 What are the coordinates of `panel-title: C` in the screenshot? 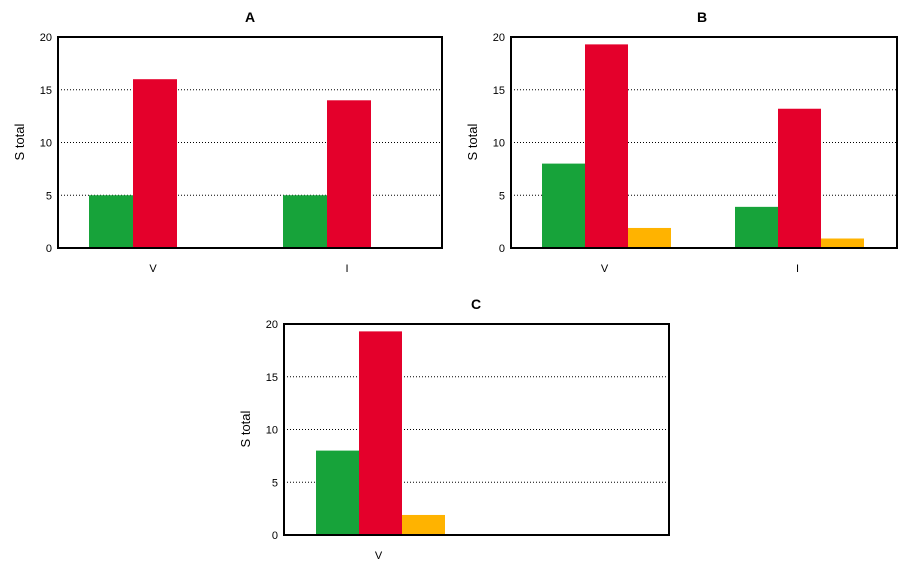 It's located at (476, 304).